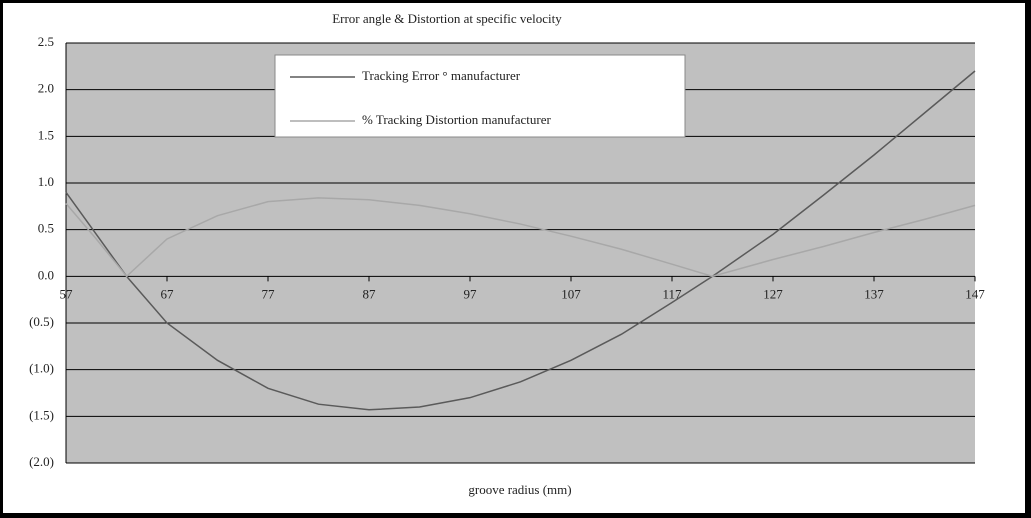 The height and width of the screenshot is (518, 1031). Describe the element at coordinates (46, 274) in the screenshot. I see `y-tick-label: 0.0` at that location.